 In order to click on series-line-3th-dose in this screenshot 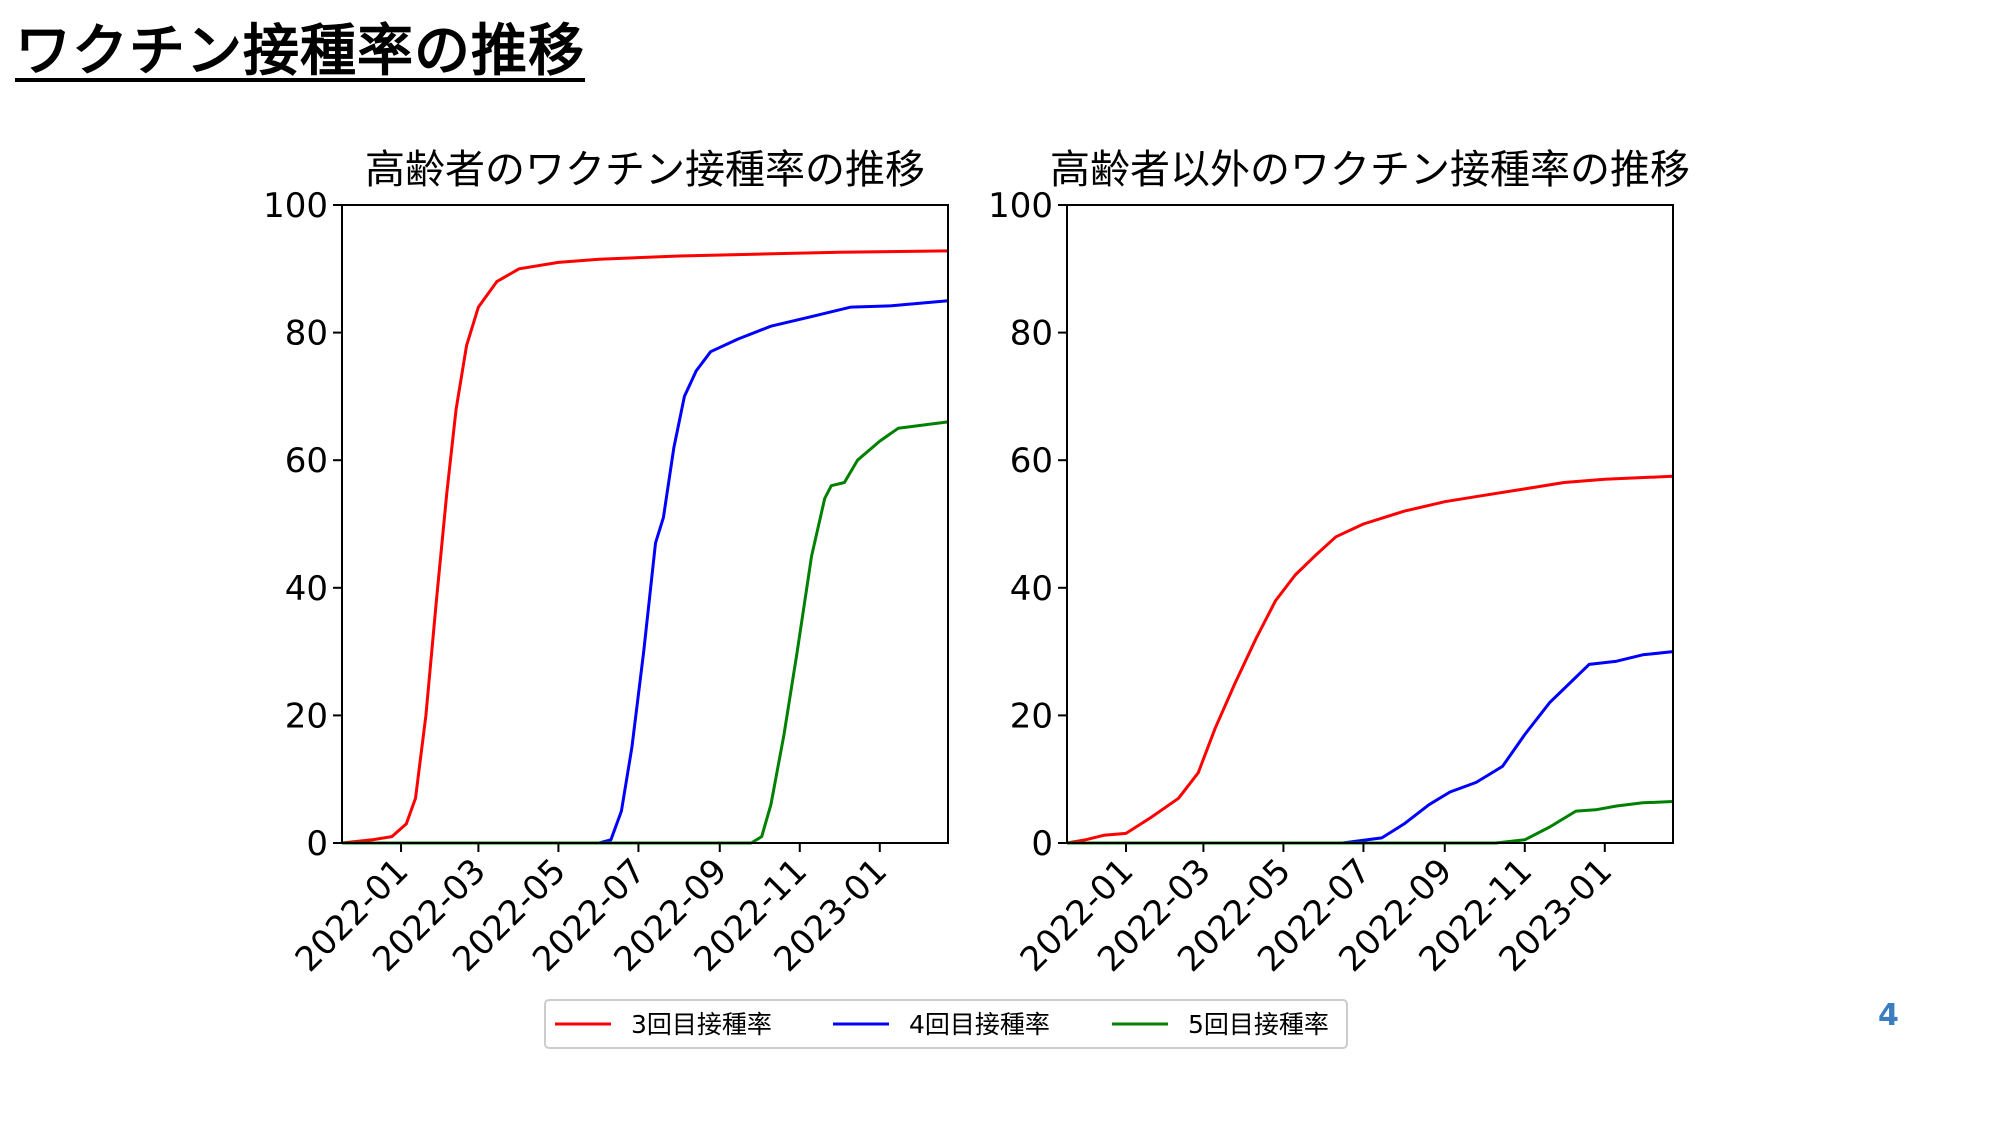, I will do `click(1370, 659)`.